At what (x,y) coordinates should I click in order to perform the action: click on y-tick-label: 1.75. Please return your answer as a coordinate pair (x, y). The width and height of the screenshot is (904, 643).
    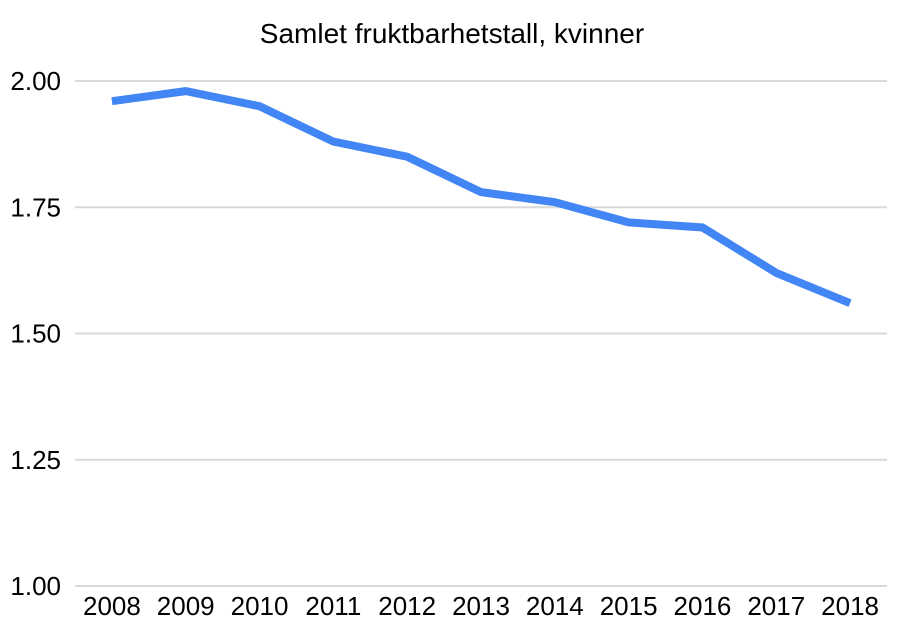
    Looking at the image, I should click on (35, 207).